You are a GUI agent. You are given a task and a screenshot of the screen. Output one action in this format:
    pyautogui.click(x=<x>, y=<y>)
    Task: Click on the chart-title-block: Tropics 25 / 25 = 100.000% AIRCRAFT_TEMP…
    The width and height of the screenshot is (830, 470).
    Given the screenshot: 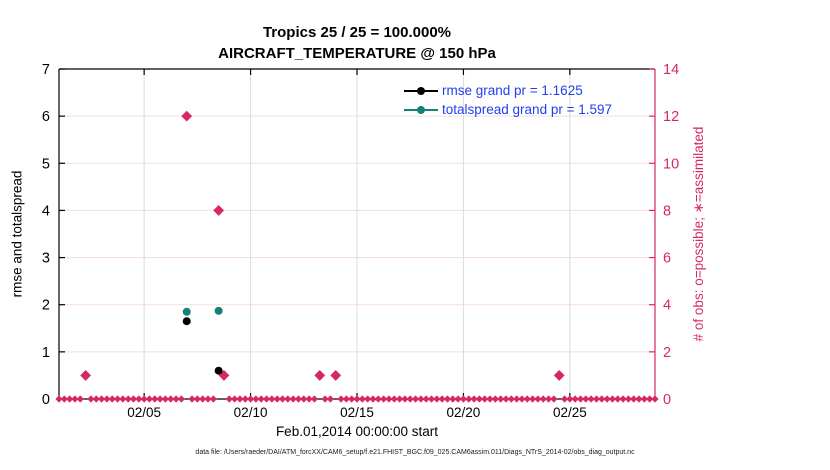 What is the action you would take?
    pyautogui.click(x=357, y=43)
    